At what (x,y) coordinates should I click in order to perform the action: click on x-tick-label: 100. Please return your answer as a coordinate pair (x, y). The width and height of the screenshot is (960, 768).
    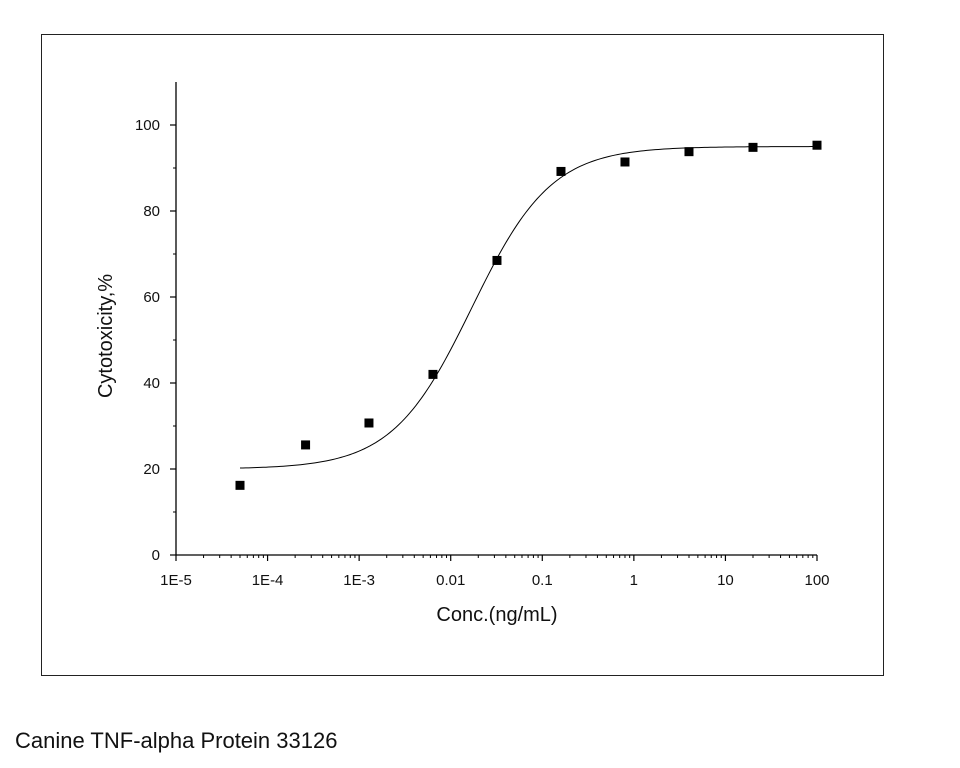
    Looking at the image, I should click on (816, 580).